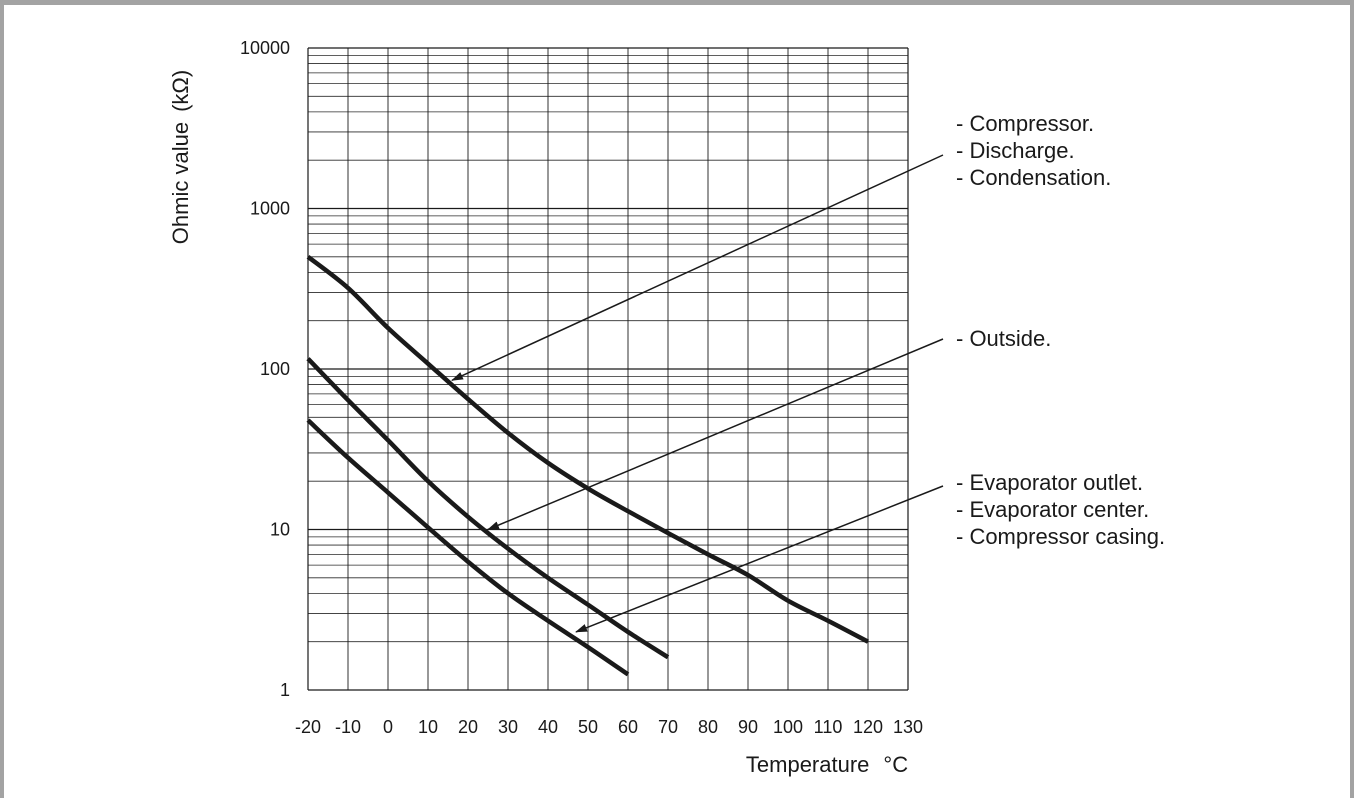 The height and width of the screenshot is (798, 1354). I want to click on y-tick-label: 1000, so click(270, 209).